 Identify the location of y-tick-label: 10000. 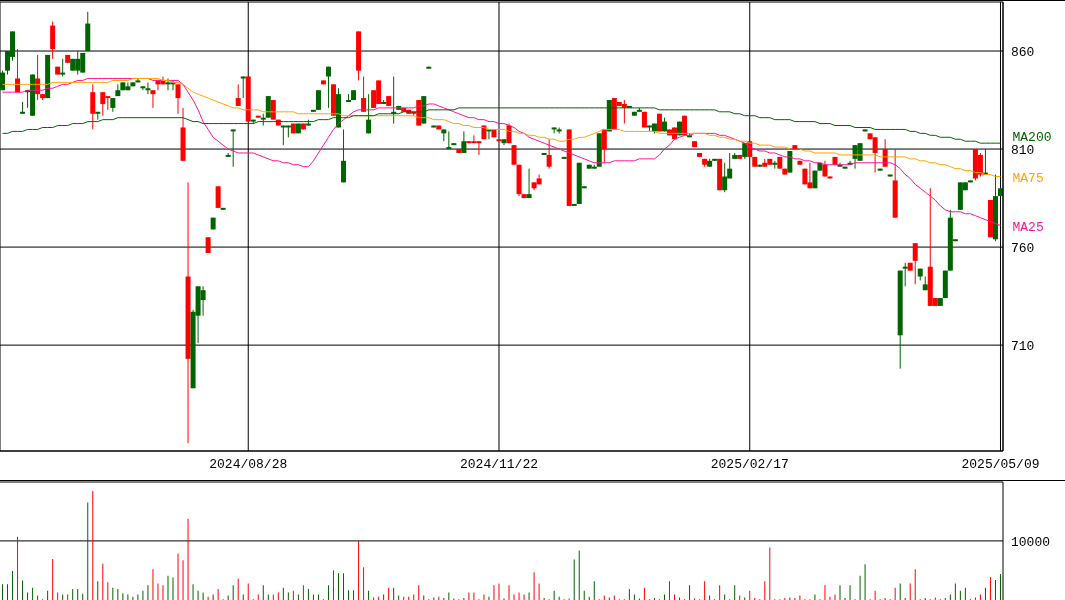
(1031, 542).